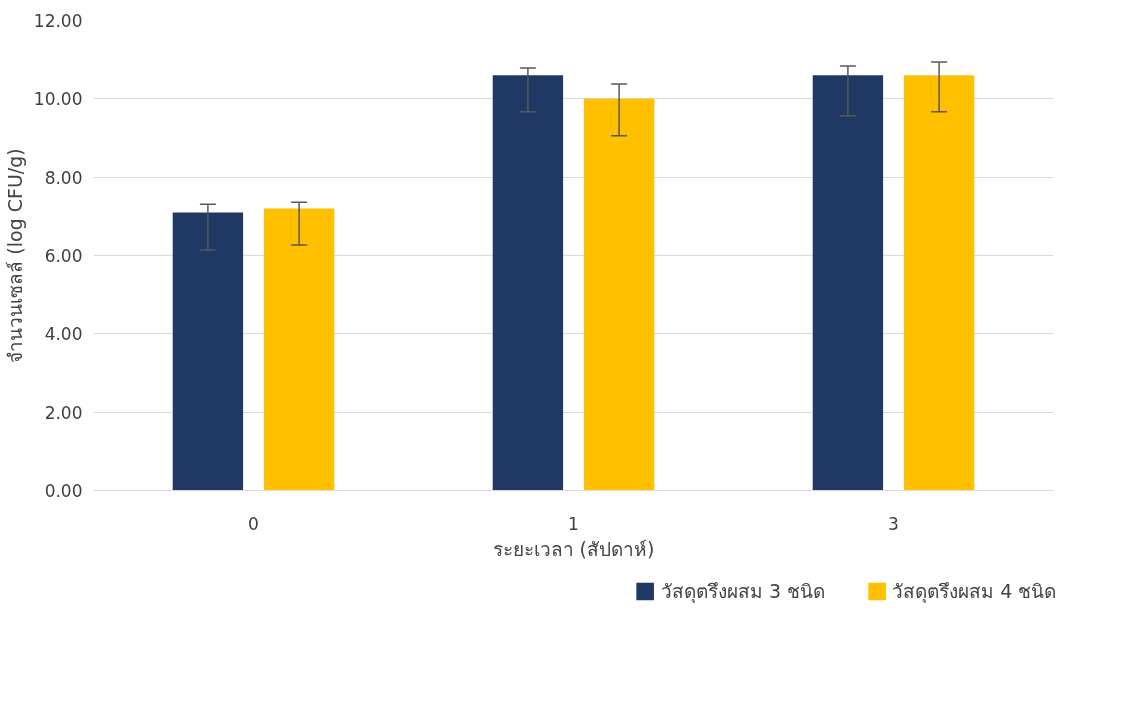 The width and height of the screenshot is (1131, 709). I want to click on legend-label: วัสดุตรึงผสม 4 ชนิด, so click(974, 592).